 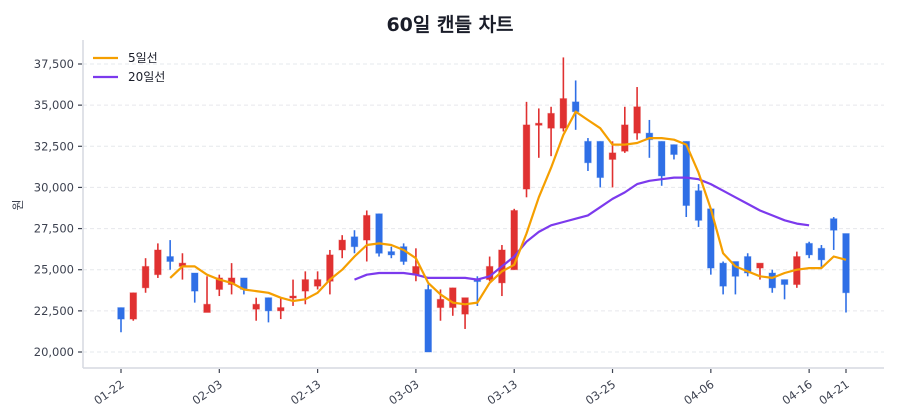 What do you see at coordinates (54, 352) in the screenshot?
I see `y-tick-label: 20,000` at bounding box center [54, 352].